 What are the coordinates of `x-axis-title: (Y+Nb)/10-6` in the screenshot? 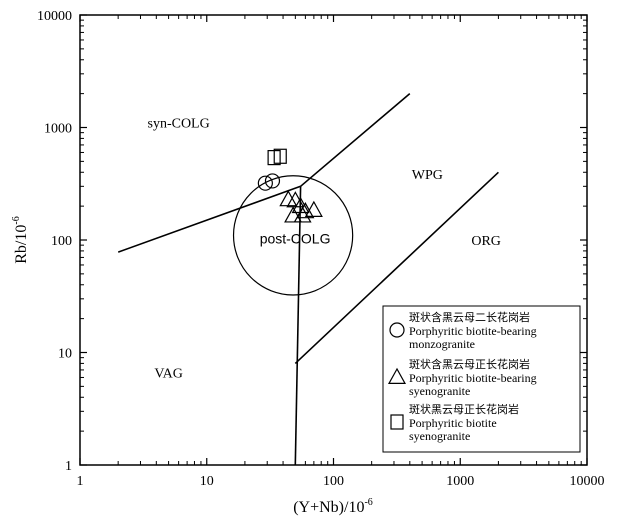 It's located at (333, 506).